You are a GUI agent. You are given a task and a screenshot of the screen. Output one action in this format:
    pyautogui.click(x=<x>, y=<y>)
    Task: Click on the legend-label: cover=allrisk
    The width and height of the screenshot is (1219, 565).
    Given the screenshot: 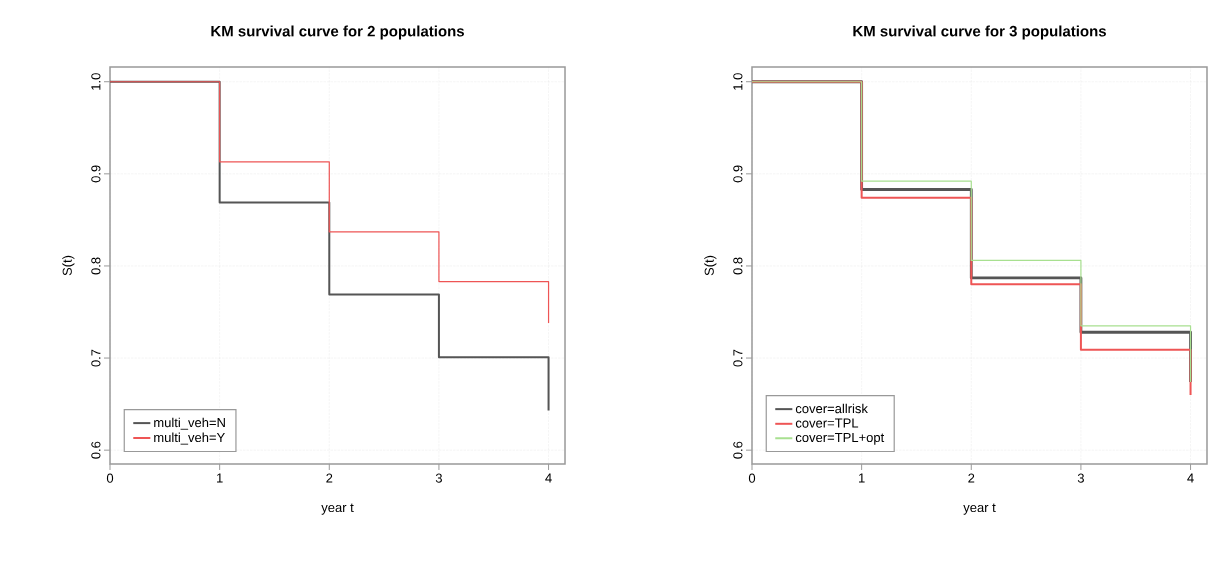 What is the action you would take?
    pyautogui.click(x=831, y=408)
    